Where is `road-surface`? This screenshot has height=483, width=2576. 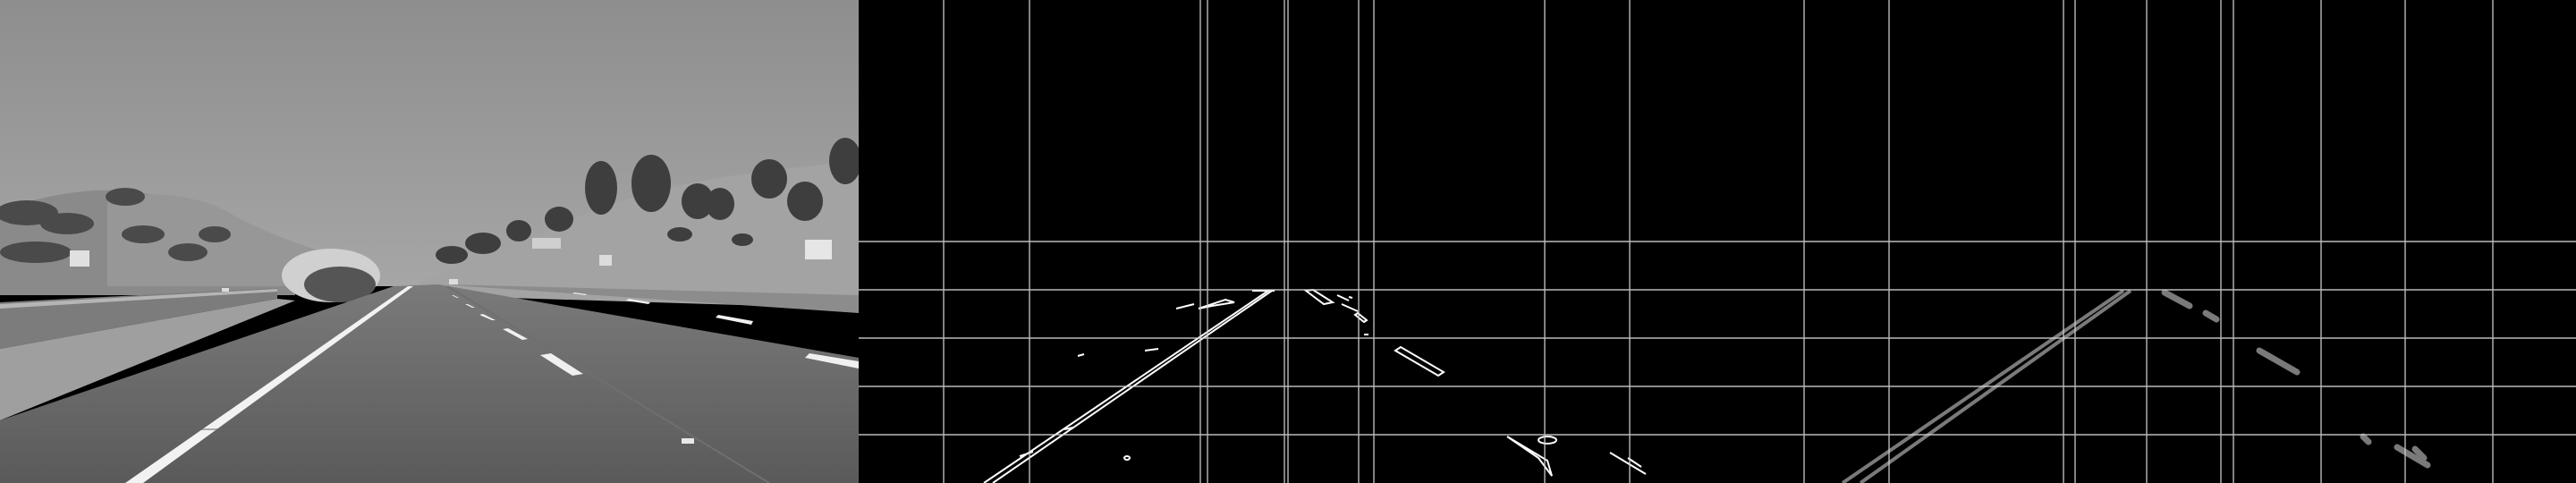 road-surface is located at coordinates (429, 383).